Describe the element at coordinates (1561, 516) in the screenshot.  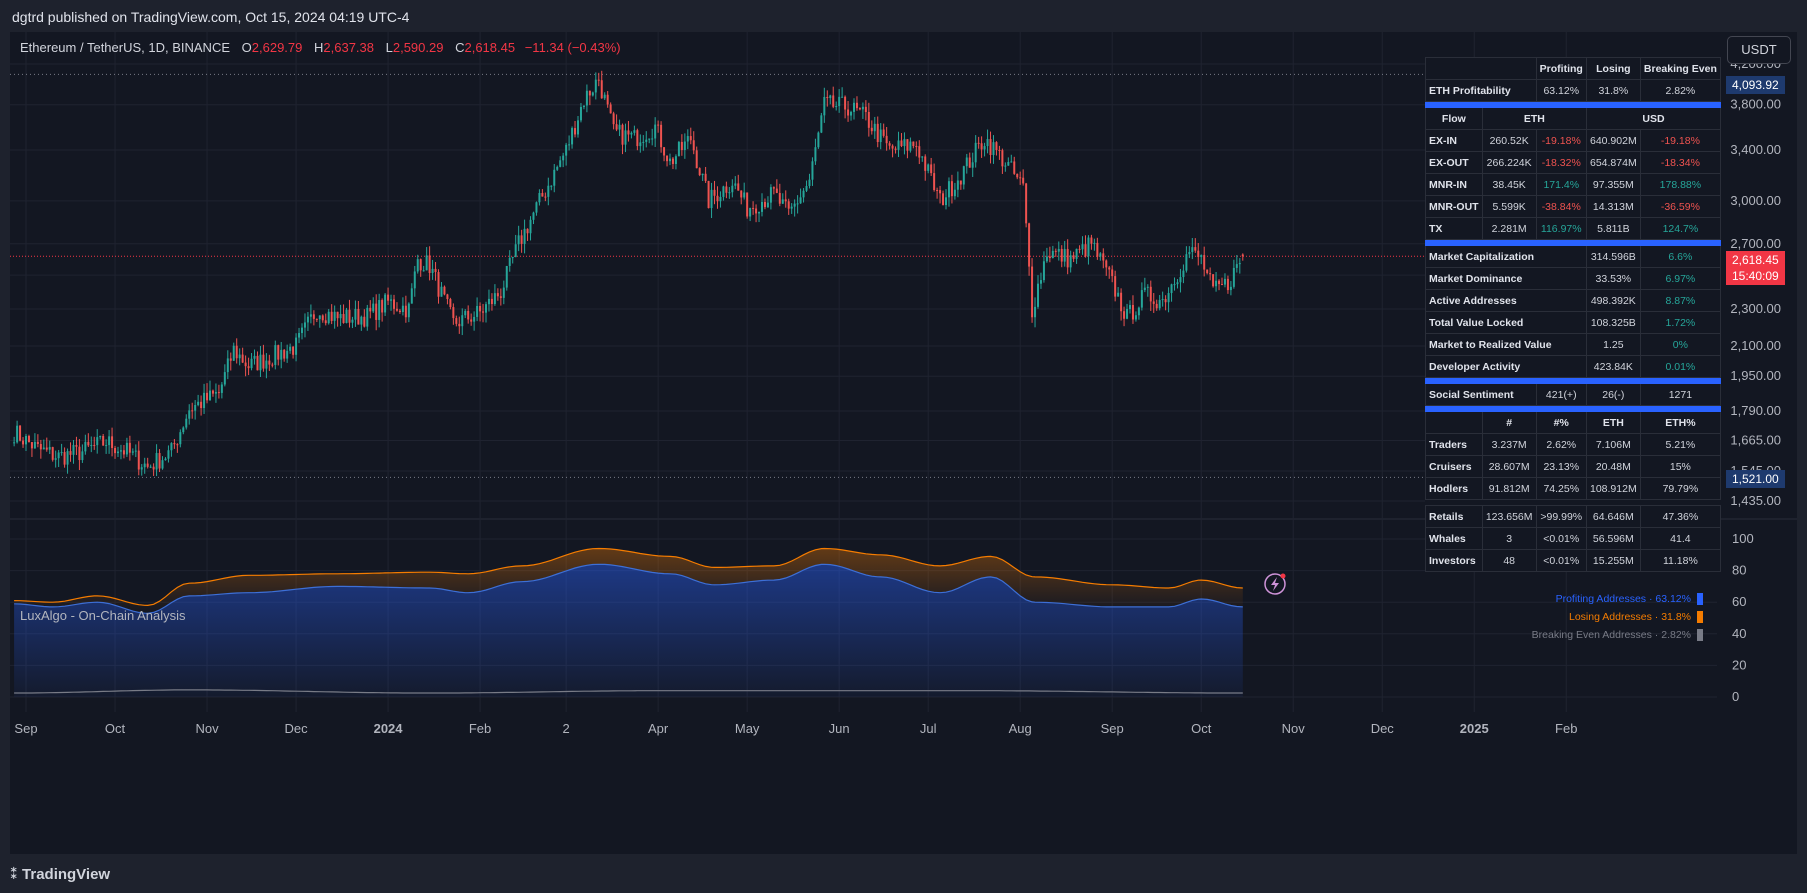
I see `size-row-cell: >99.99%` at that location.